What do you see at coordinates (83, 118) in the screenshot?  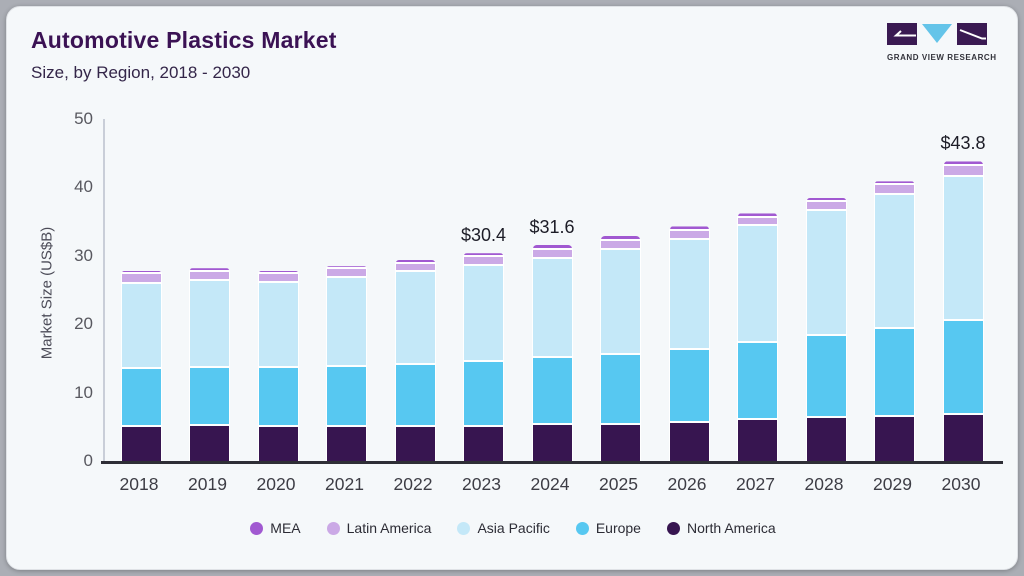 I see `y-tick-label: 50` at bounding box center [83, 118].